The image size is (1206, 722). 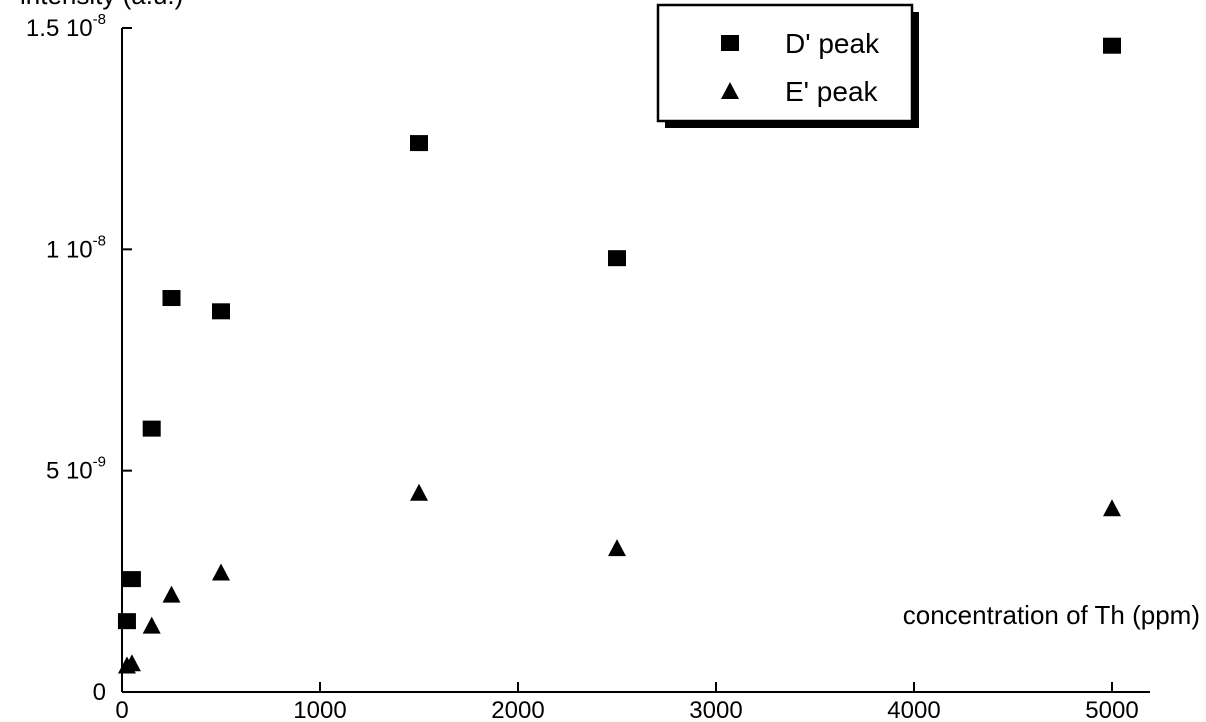 I want to click on y-tick-label: 1.5 10-8, so click(x=66, y=26).